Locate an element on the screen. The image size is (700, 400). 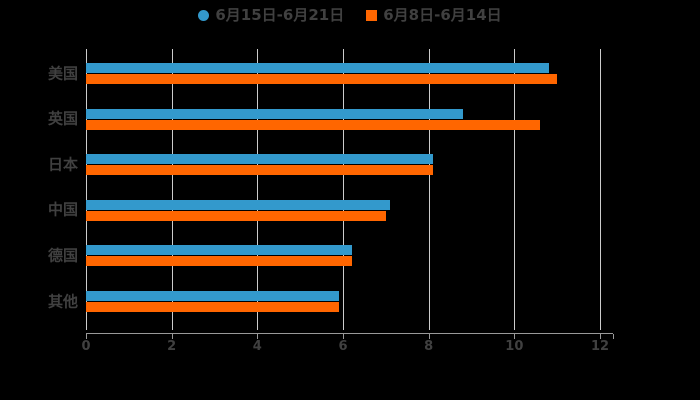
gridline-x2 is located at coordinates (172, 189).